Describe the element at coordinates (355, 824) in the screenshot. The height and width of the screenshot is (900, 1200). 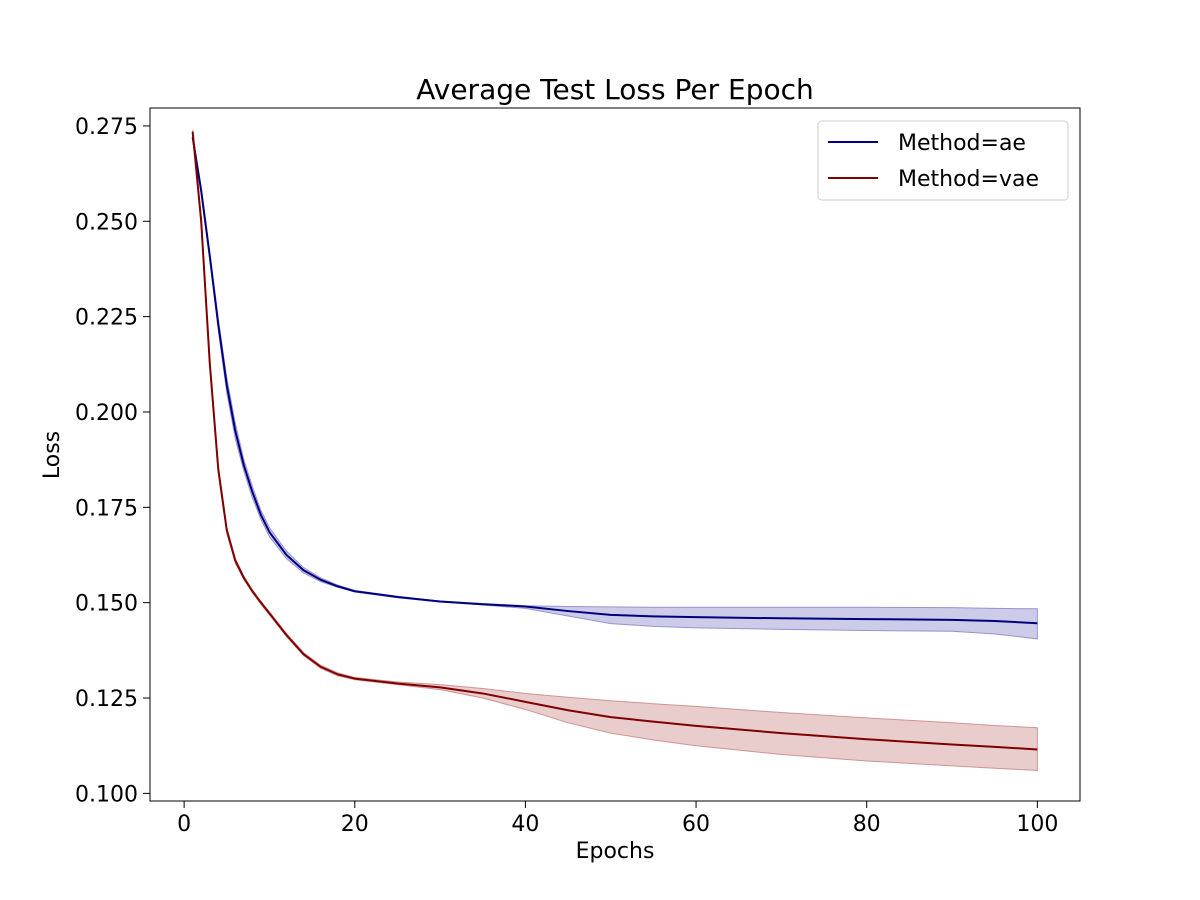
I see `x-tick-label: 20` at that location.